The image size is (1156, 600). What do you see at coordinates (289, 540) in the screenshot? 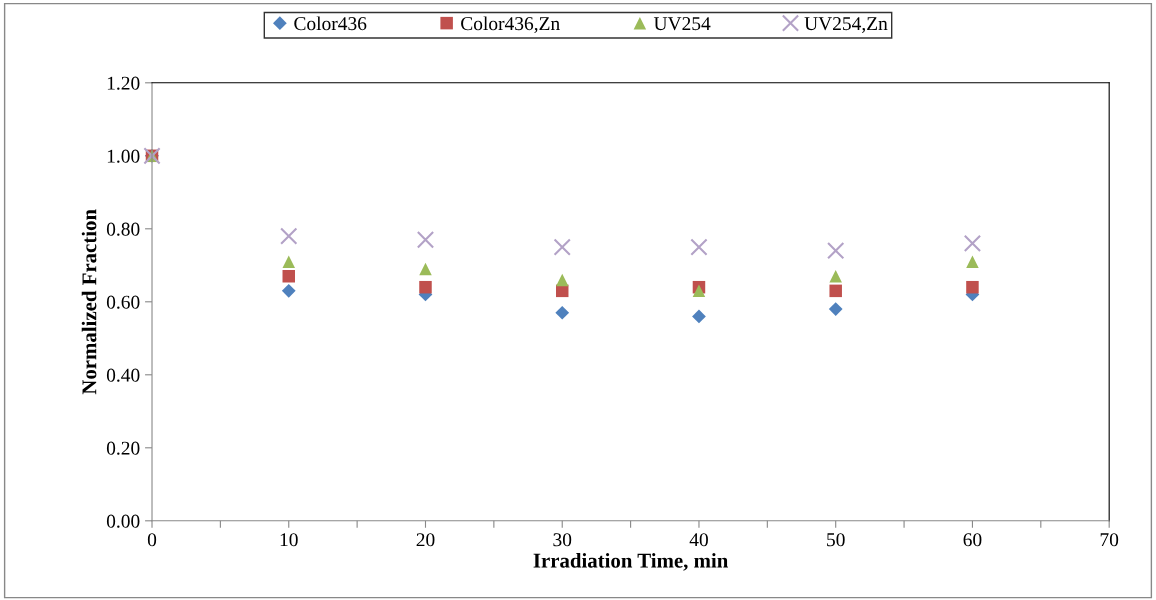
I see `x-tick-label: 10` at bounding box center [289, 540].